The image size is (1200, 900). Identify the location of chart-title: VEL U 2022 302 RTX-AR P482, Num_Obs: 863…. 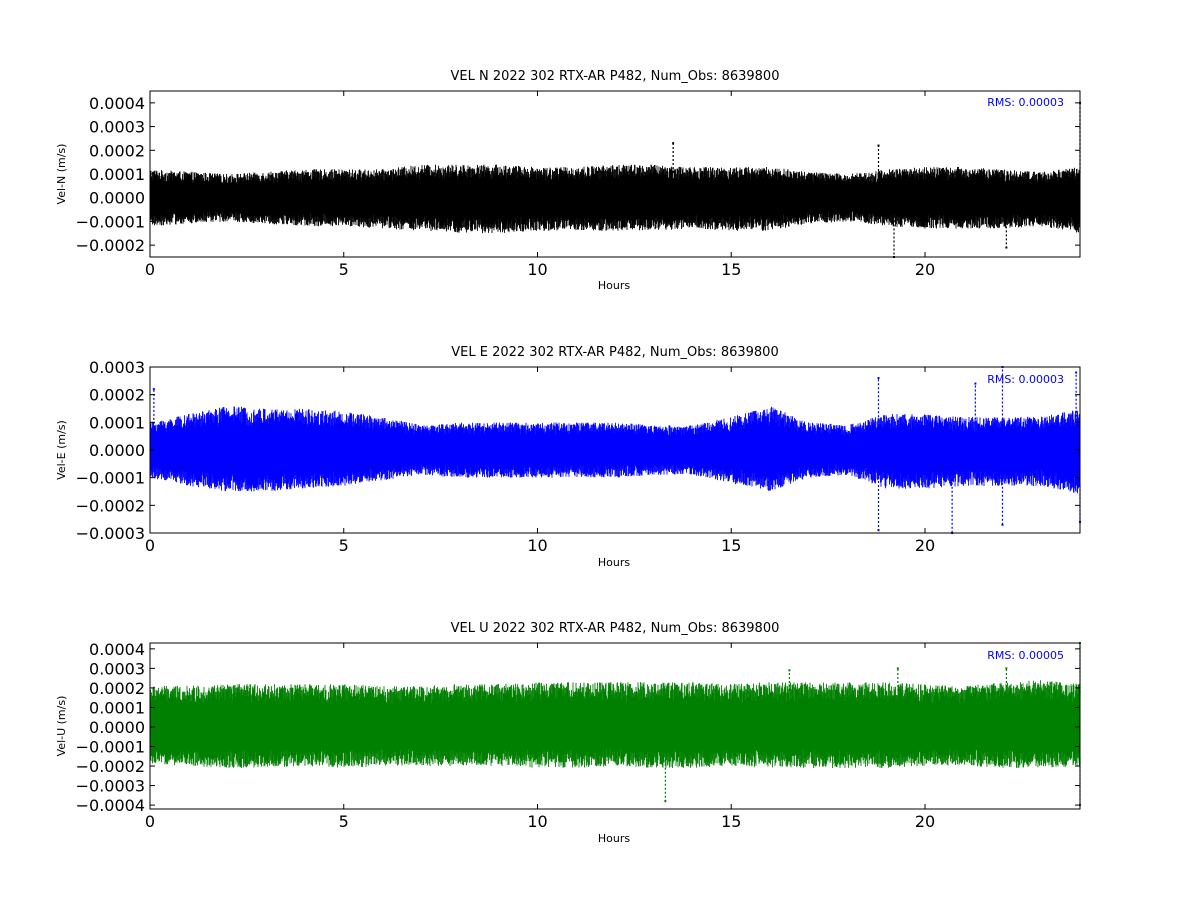
(615, 628).